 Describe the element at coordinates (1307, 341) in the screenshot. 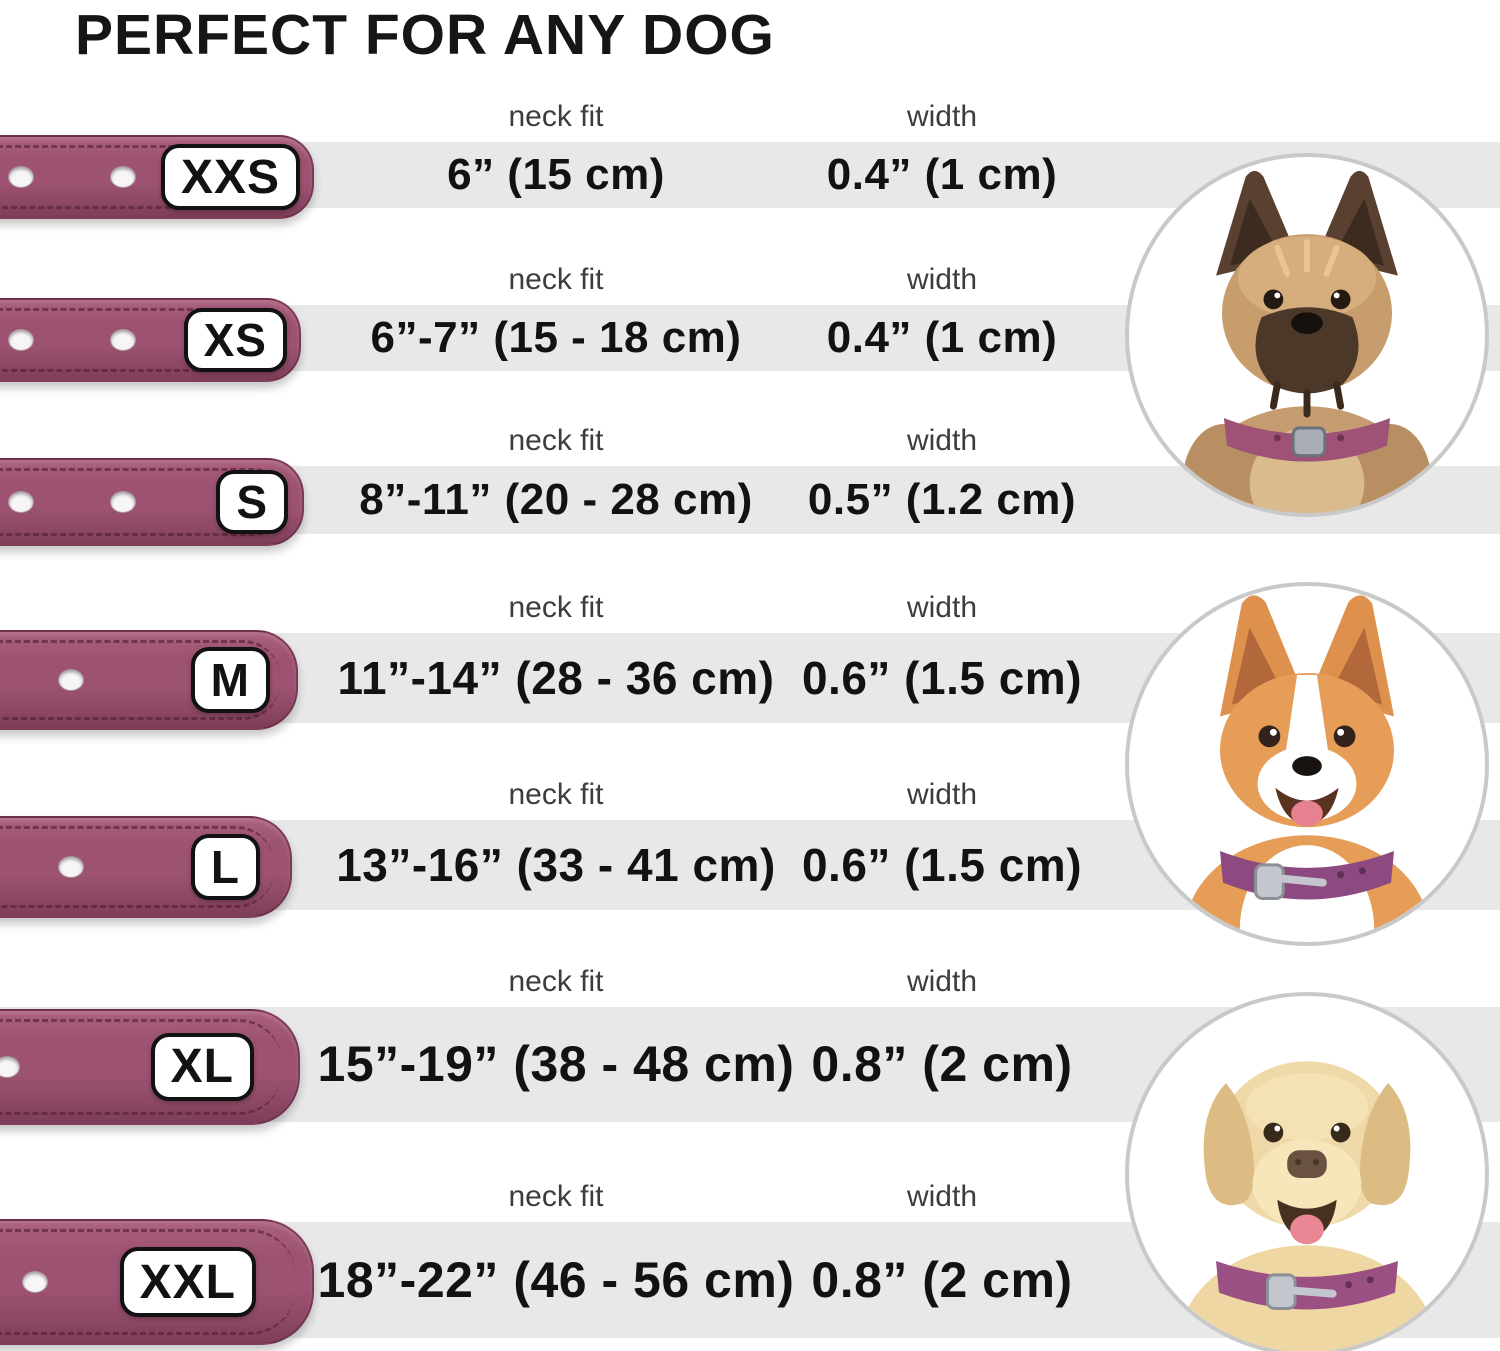

I see `terrier-illustration` at that location.